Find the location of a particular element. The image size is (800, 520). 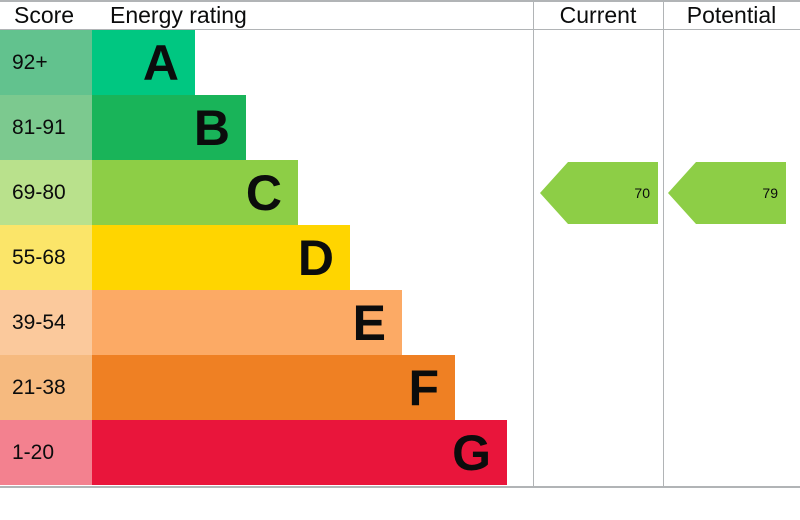

band-bar-c: C is located at coordinates (195, 192).